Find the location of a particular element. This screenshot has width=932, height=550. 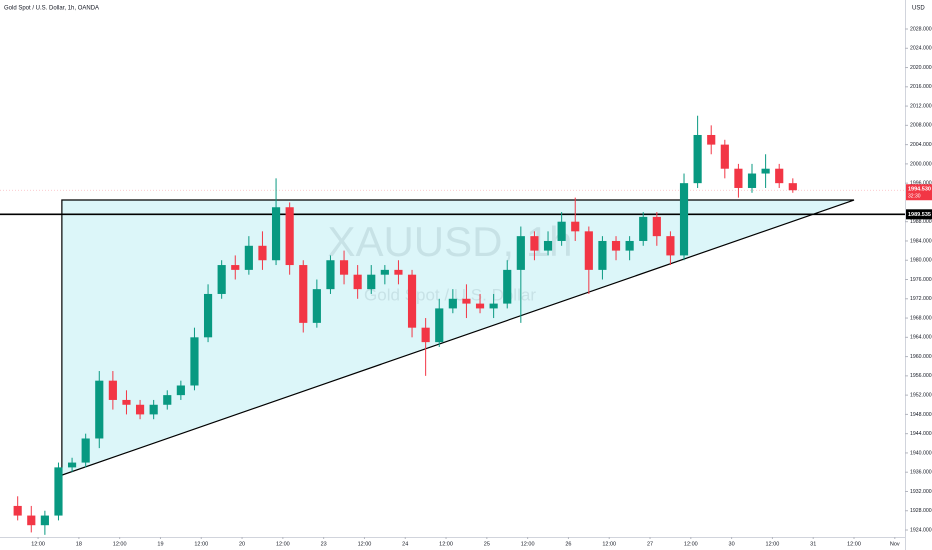

watermark-group: XAUUSD, 1h Gold Spot / U.S. Dollar is located at coordinates (449, 261).